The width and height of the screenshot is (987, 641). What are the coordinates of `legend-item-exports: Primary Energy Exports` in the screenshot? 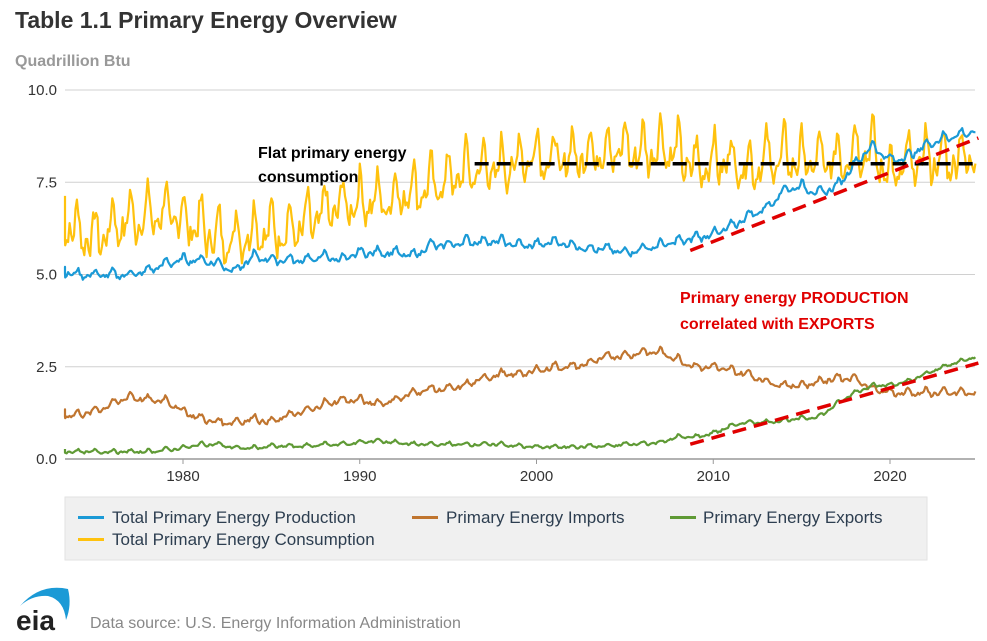 It's located at (776, 517).